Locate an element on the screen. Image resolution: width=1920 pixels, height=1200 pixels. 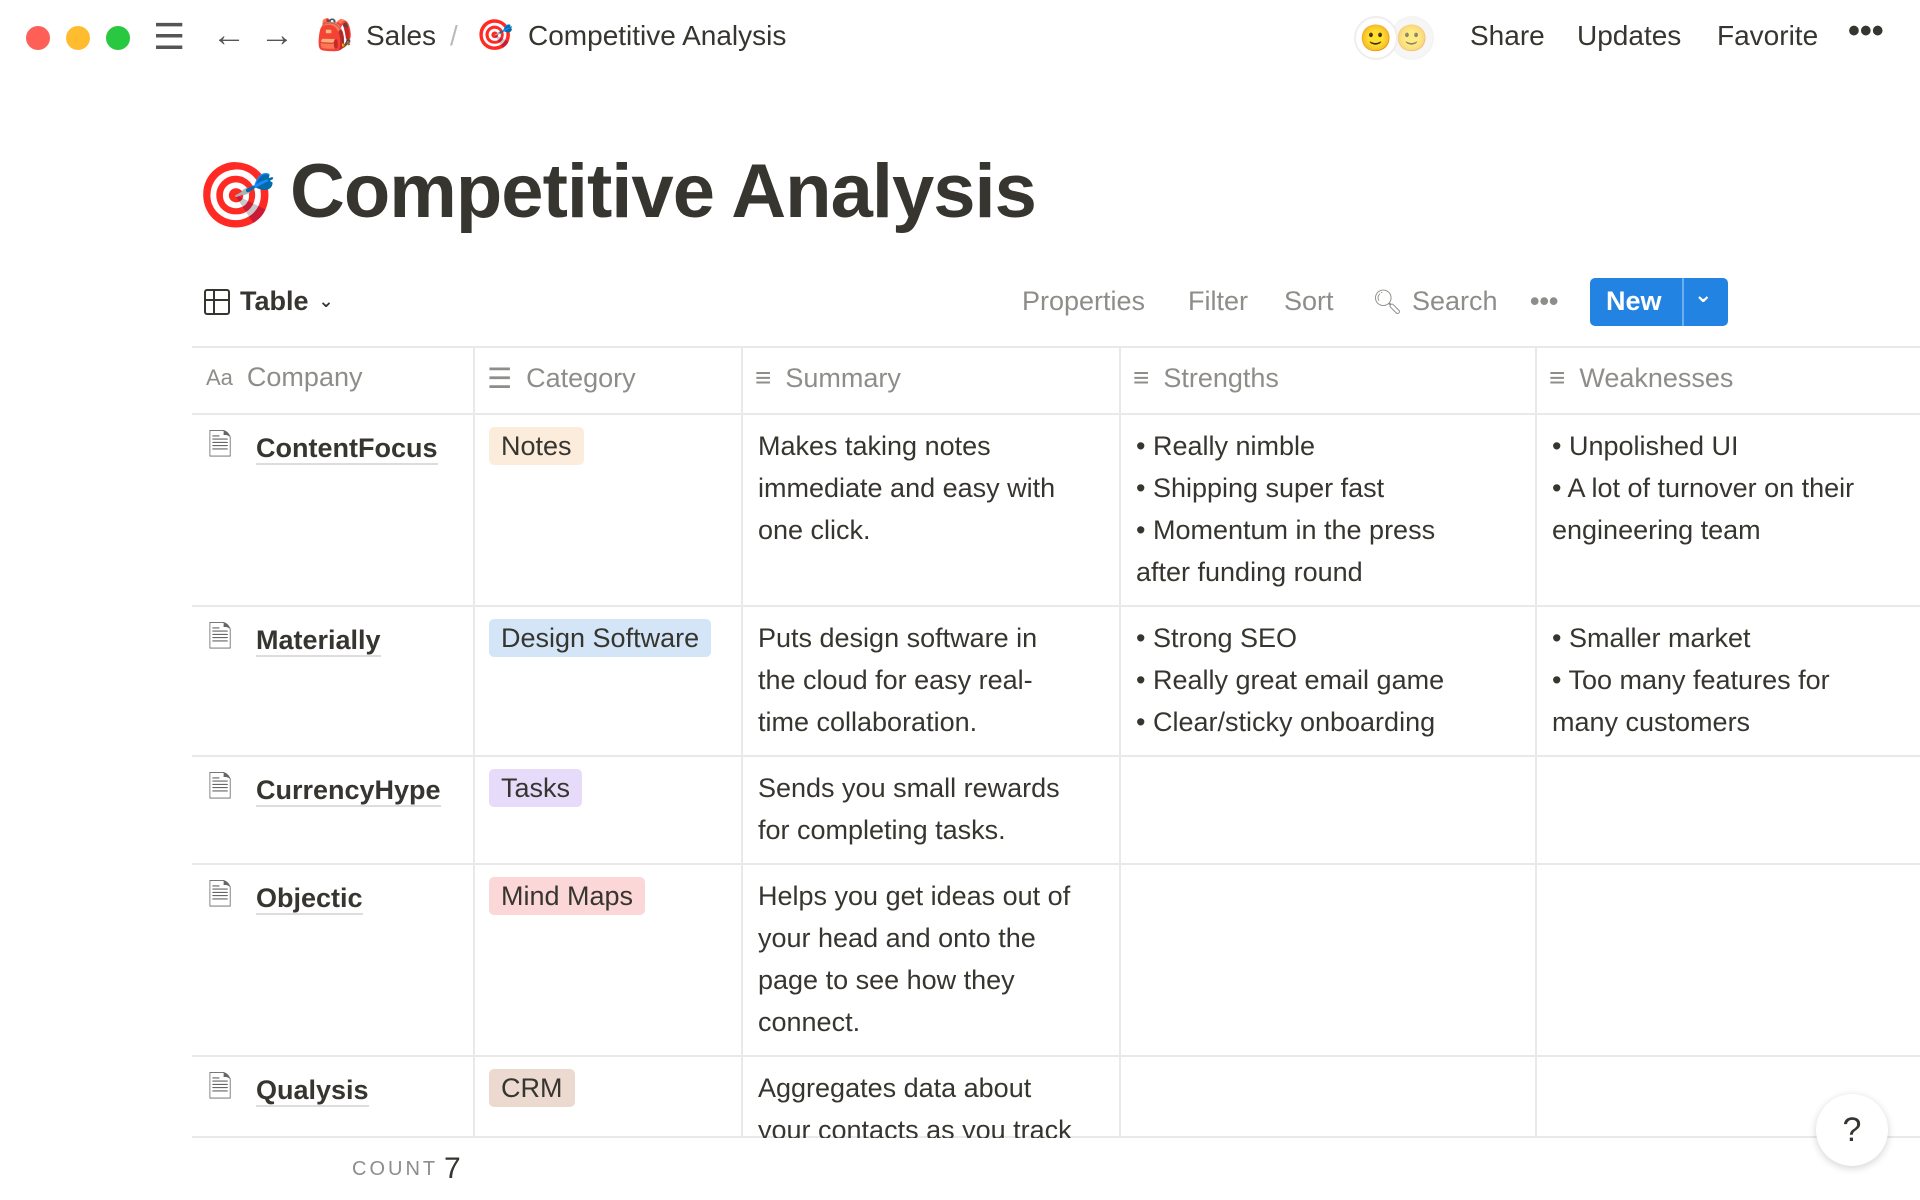
cell-line: Aggregates data about is located at coordinates (895, 1088).